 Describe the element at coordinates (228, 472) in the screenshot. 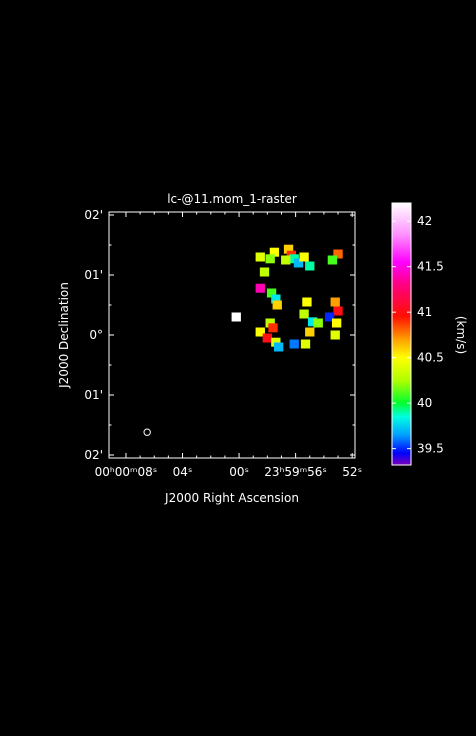

I see `x-axis-tick-labels: 00ʰ00ᵐ08ˢ 04ˢ 00ˢ 23ʰ59ᵐ56ˢ 52ˢ` at that location.